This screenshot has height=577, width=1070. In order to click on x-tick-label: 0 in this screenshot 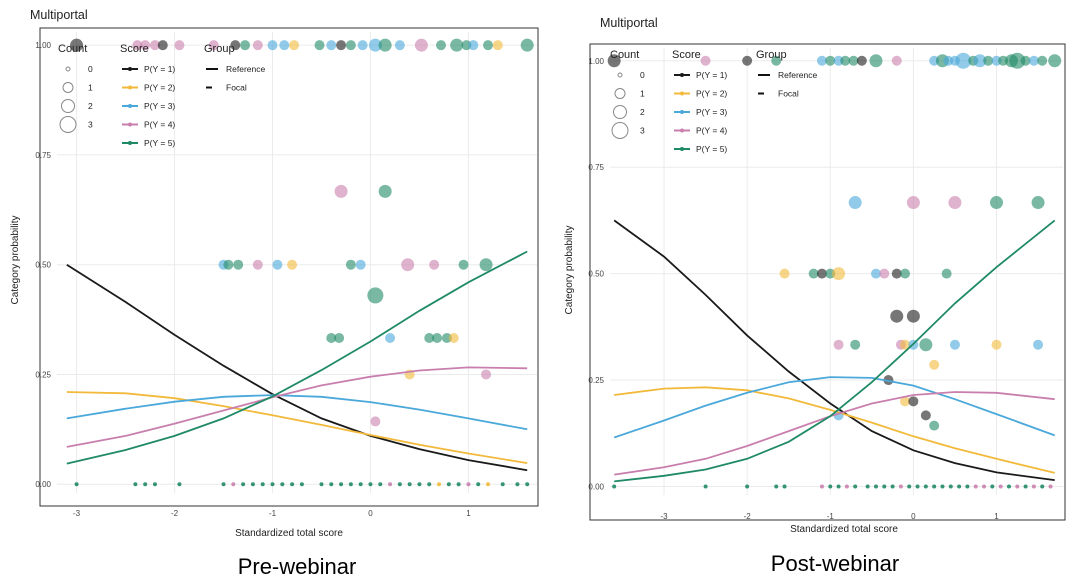, I will do `click(370, 513)`.